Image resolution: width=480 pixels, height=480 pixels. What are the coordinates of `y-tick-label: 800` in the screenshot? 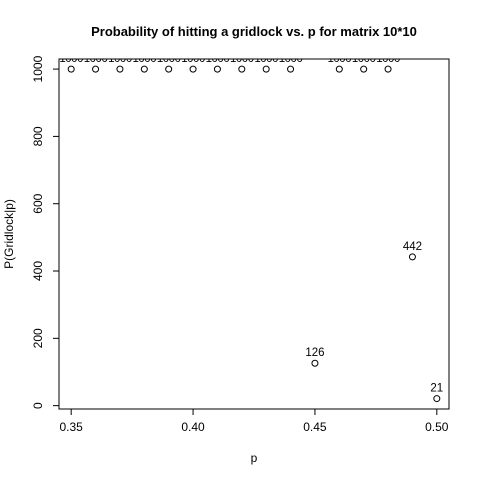 It's located at (38, 136).